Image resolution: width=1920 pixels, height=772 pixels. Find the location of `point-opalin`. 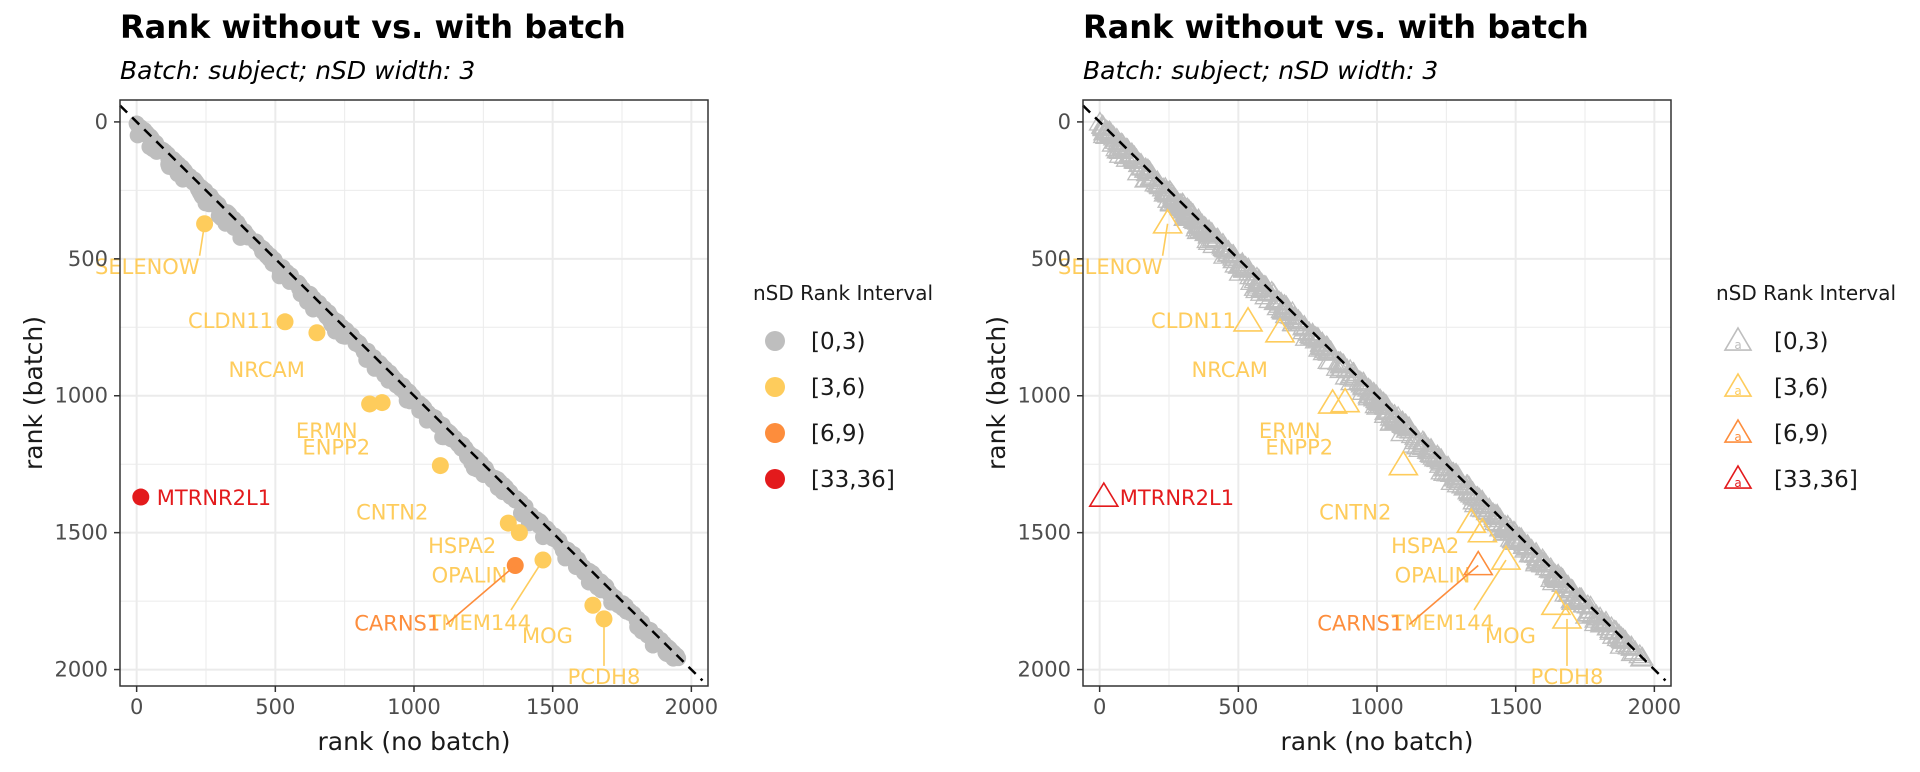

point-opalin is located at coordinates (1482, 530).